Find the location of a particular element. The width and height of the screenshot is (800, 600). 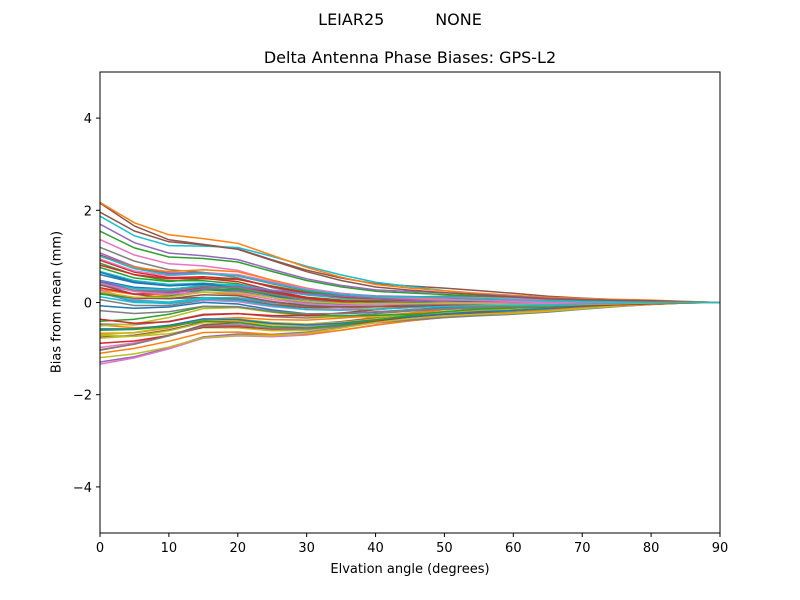

y-tick-label: 4 is located at coordinates (88, 119).